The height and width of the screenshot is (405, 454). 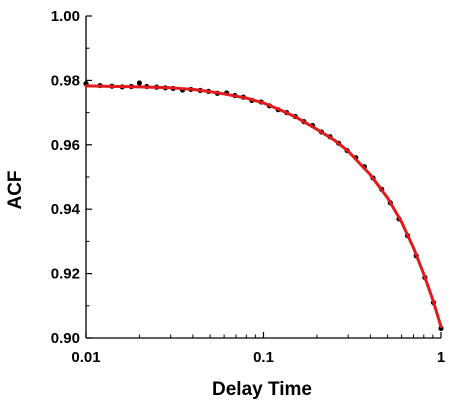 What do you see at coordinates (441, 357) in the screenshot?
I see `x-tick-label: 1` at bounding box center [441, 357].